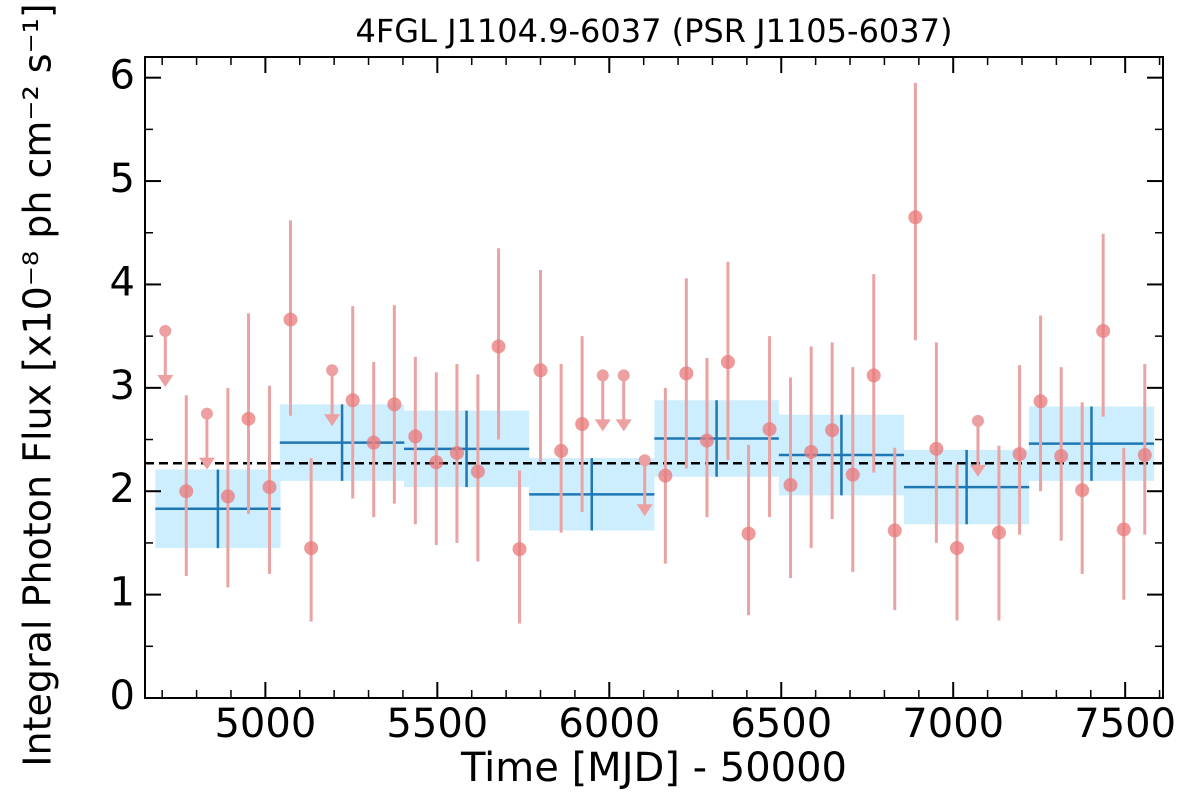  I want to click on y-tick-label: 5, so click(122, 179).